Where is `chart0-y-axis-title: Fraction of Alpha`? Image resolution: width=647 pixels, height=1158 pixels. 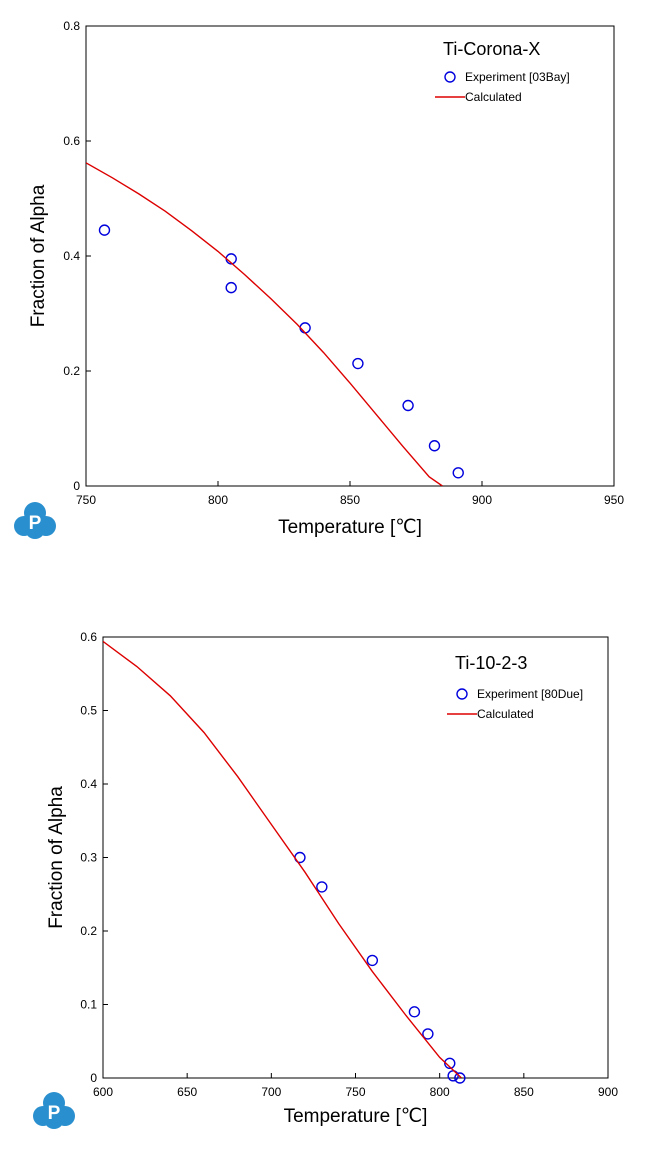 chart0-y-axis-title: Fraction of Alpha is located at coordinates (38, 255).